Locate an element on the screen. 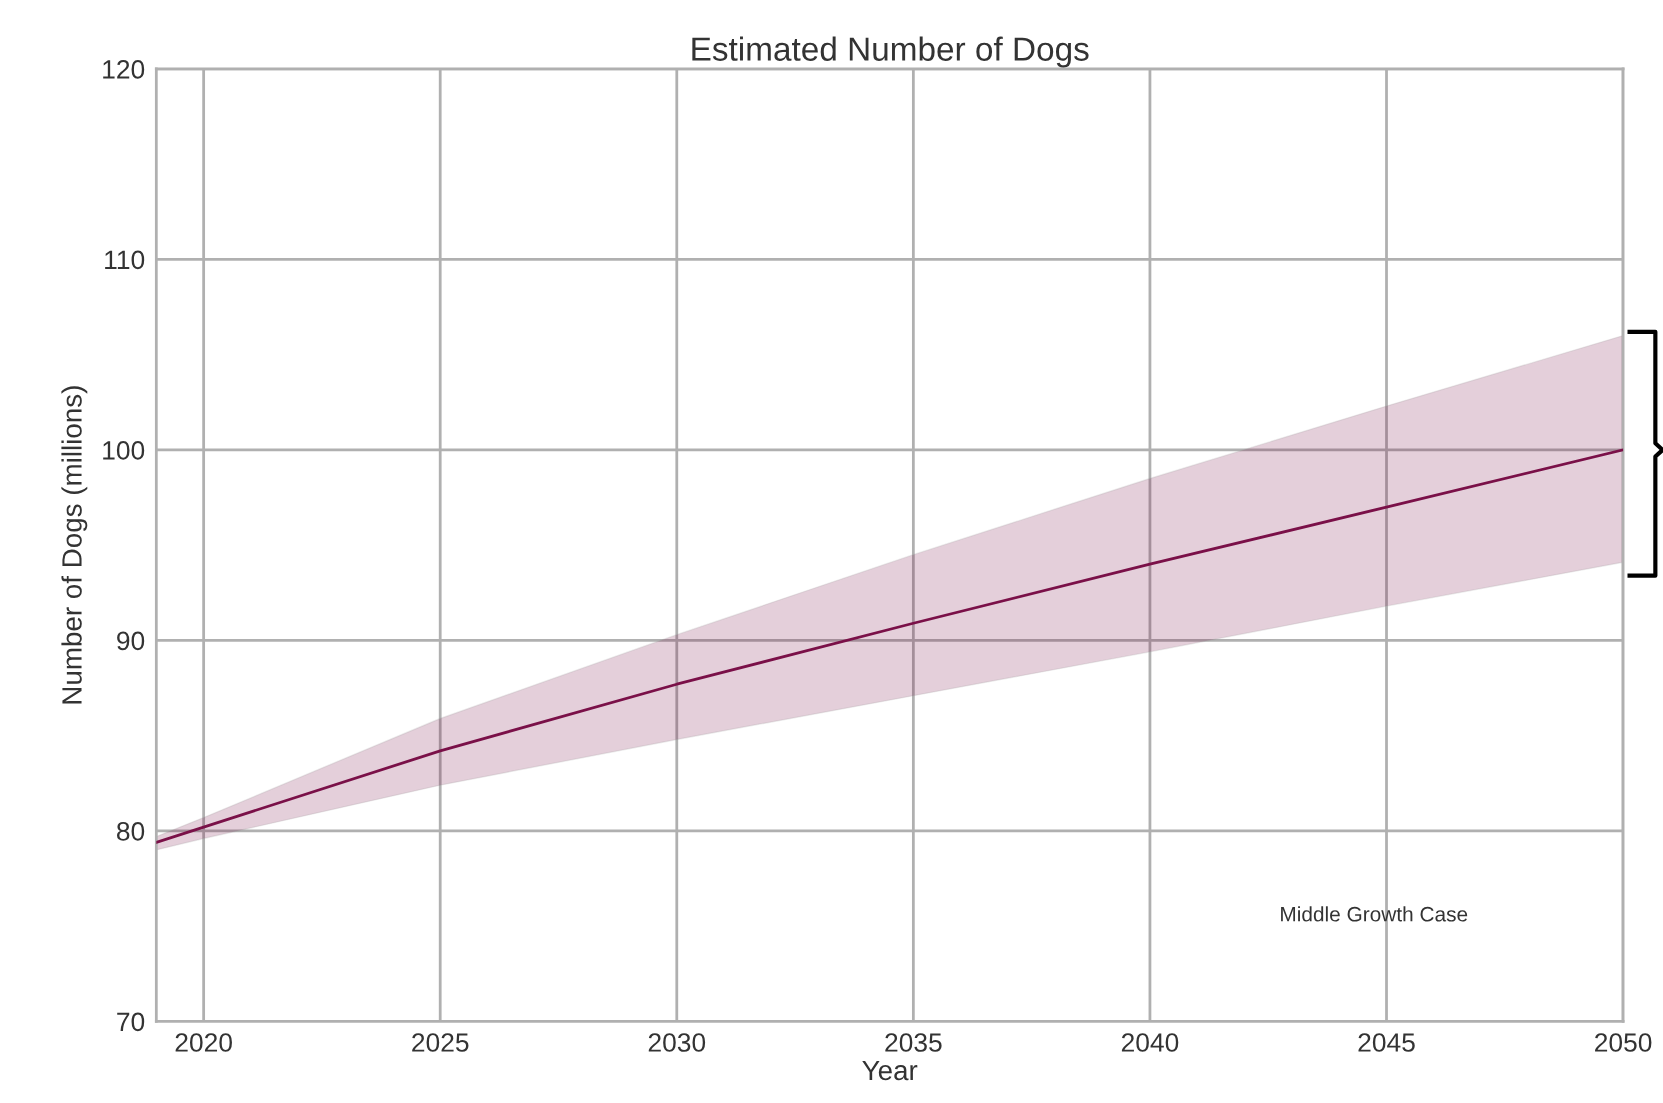 This screenshot has height=1103, width=1663. chart-title: Estimated Number of Dogs is located at coordinates (890, 52).